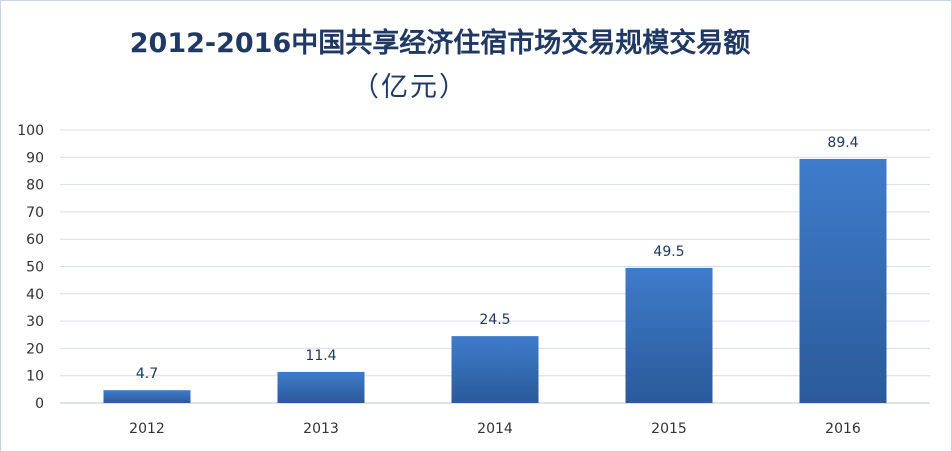 The width and height of the screenshot is (952, 452). I want to click on y-tick-label: 70, so click(35, 213).